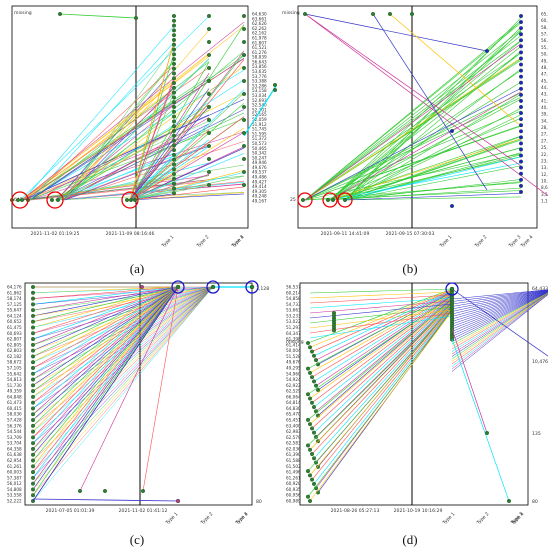 The width and height of the screenshot is (548, 550). What do you see at coordinates (544, 140) in the screenshot?
I see `y-tick-label: 27,285` at bounding box center [544, 140].